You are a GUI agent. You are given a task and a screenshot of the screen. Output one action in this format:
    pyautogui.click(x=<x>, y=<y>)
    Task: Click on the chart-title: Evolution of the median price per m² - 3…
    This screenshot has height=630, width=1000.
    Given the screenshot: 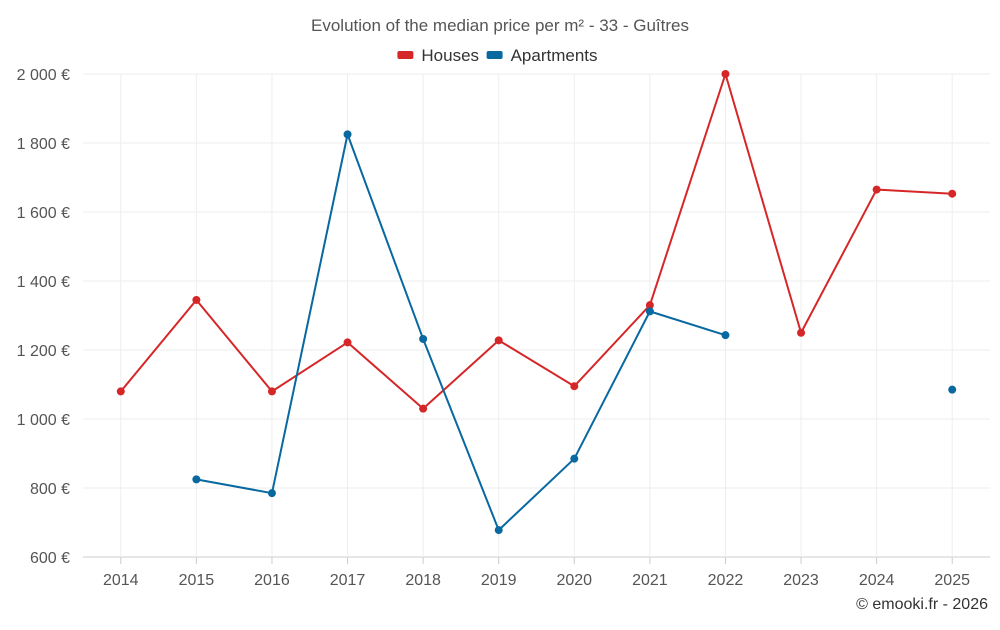 What is the action you would take?
    pyautogui.click(x=500, y=25)
    